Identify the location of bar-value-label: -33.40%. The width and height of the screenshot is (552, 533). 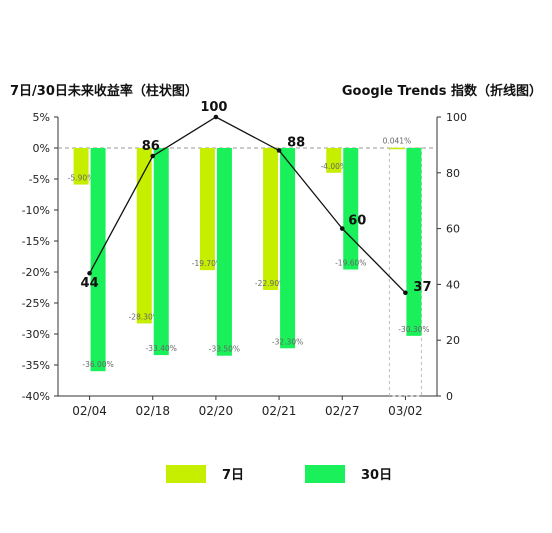
(161, 348).